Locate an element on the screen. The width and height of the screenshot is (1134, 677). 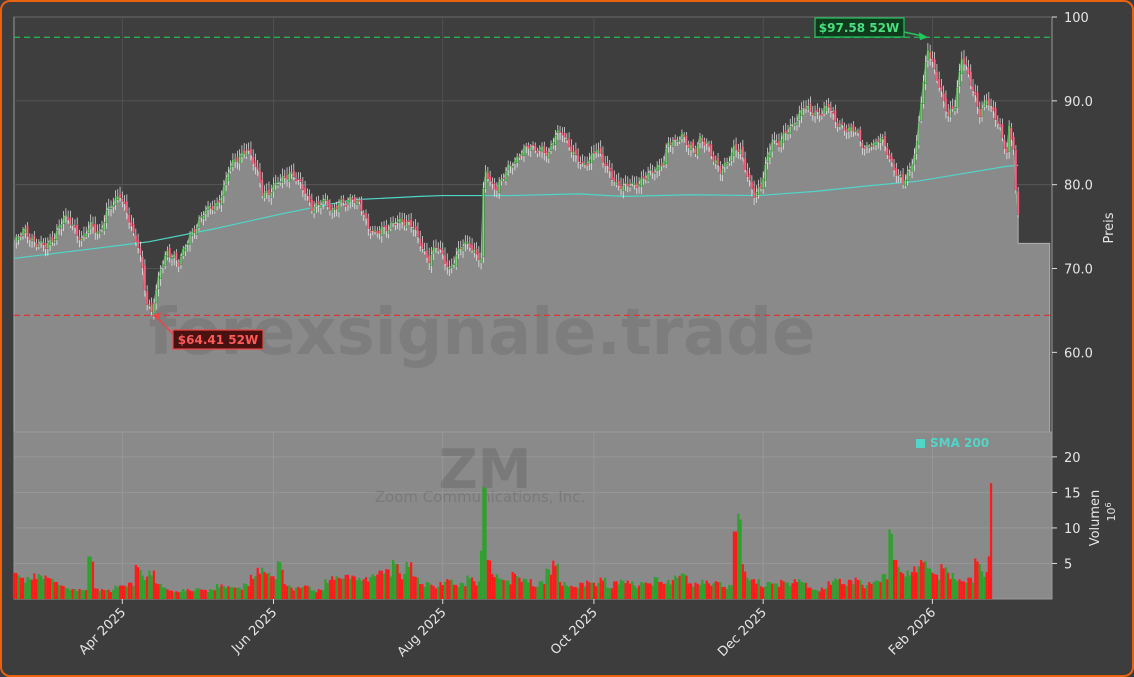
high-52w-box is located at coordinates (859, 27).